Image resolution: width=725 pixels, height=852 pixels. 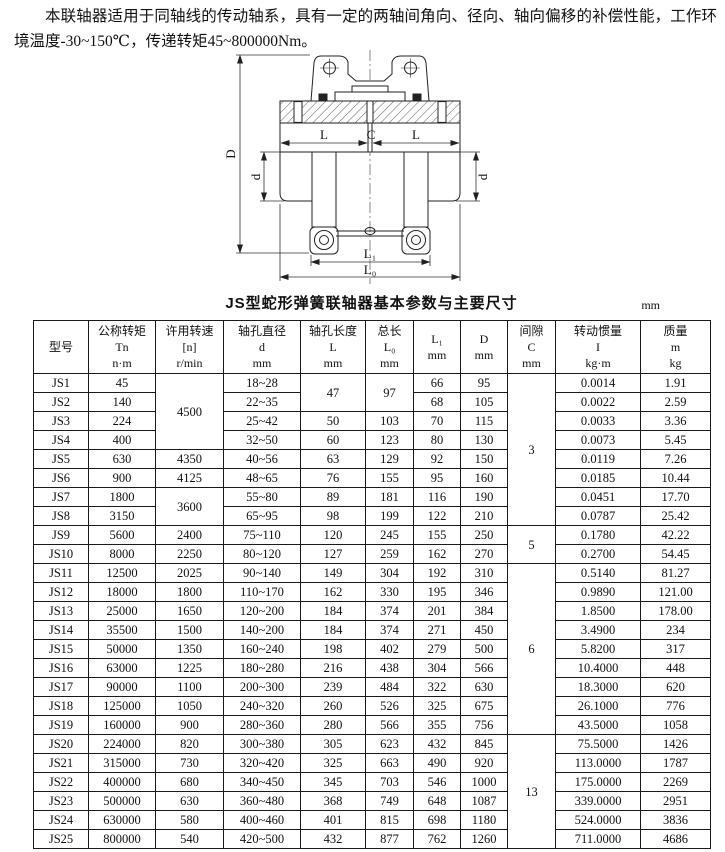 I want to click on value-cell: 259, so click(x=389, y=554).